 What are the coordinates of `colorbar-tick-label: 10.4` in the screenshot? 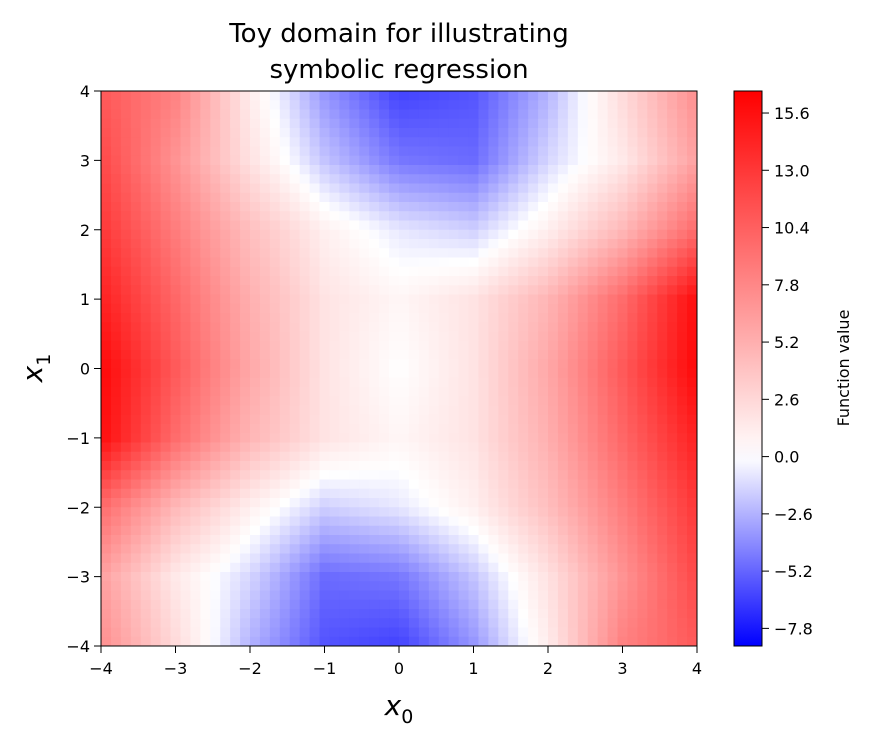 It's located at (792, 228).